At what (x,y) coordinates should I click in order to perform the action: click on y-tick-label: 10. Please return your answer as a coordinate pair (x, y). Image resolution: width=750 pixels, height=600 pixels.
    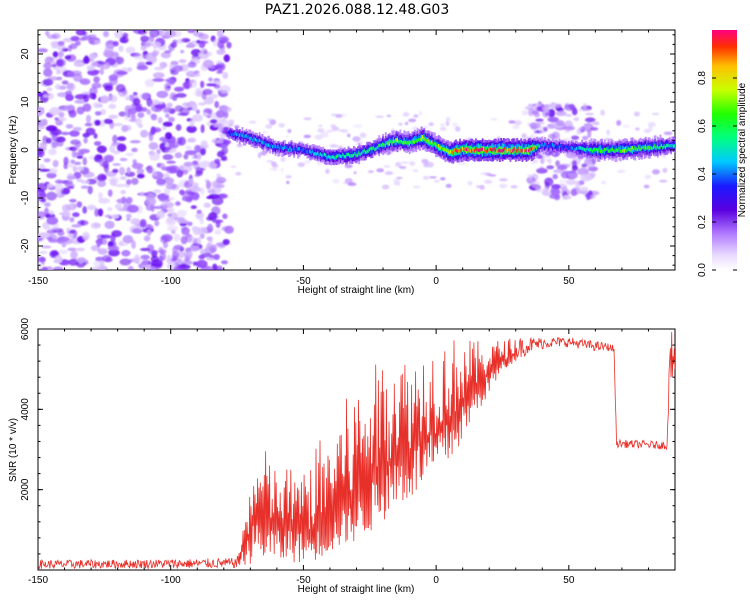
    Looking at the image, I should click on (25, 102).